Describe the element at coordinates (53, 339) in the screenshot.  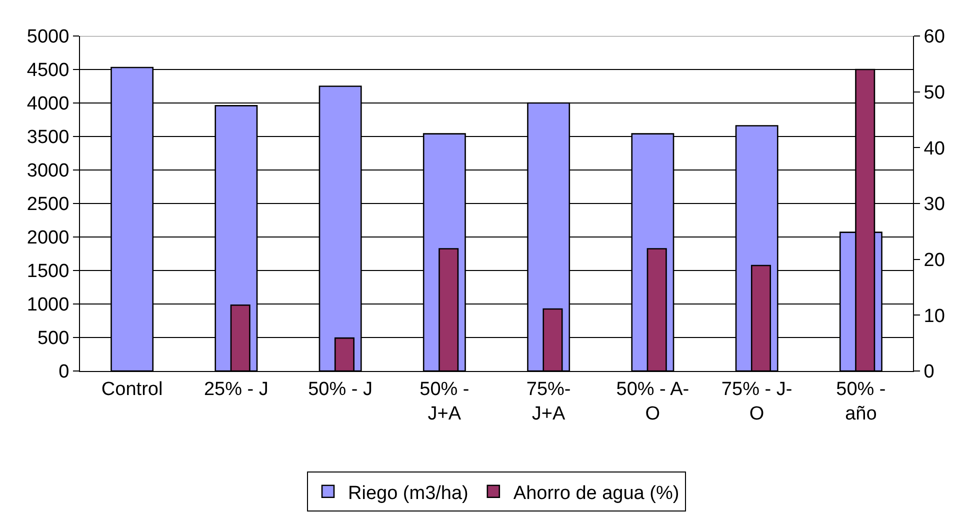
I see `y-tick-label: 500` at that location.